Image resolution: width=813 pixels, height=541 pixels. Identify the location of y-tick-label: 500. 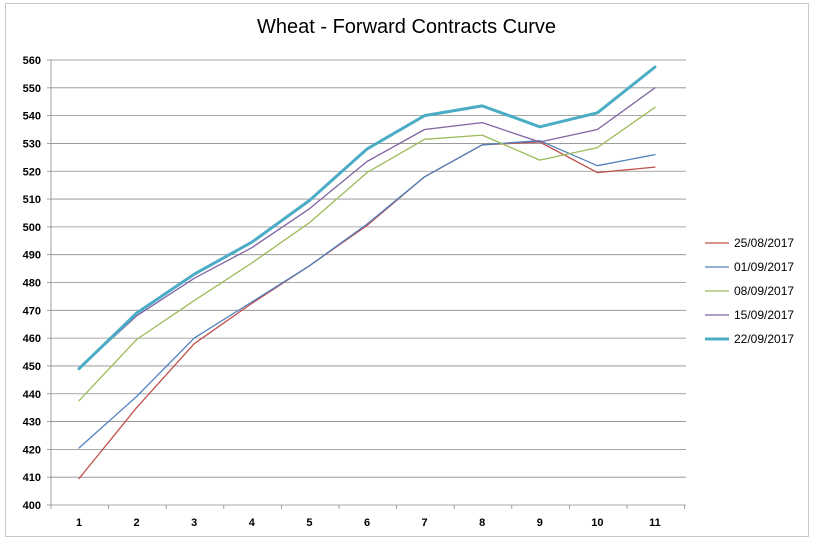
(32, 228).